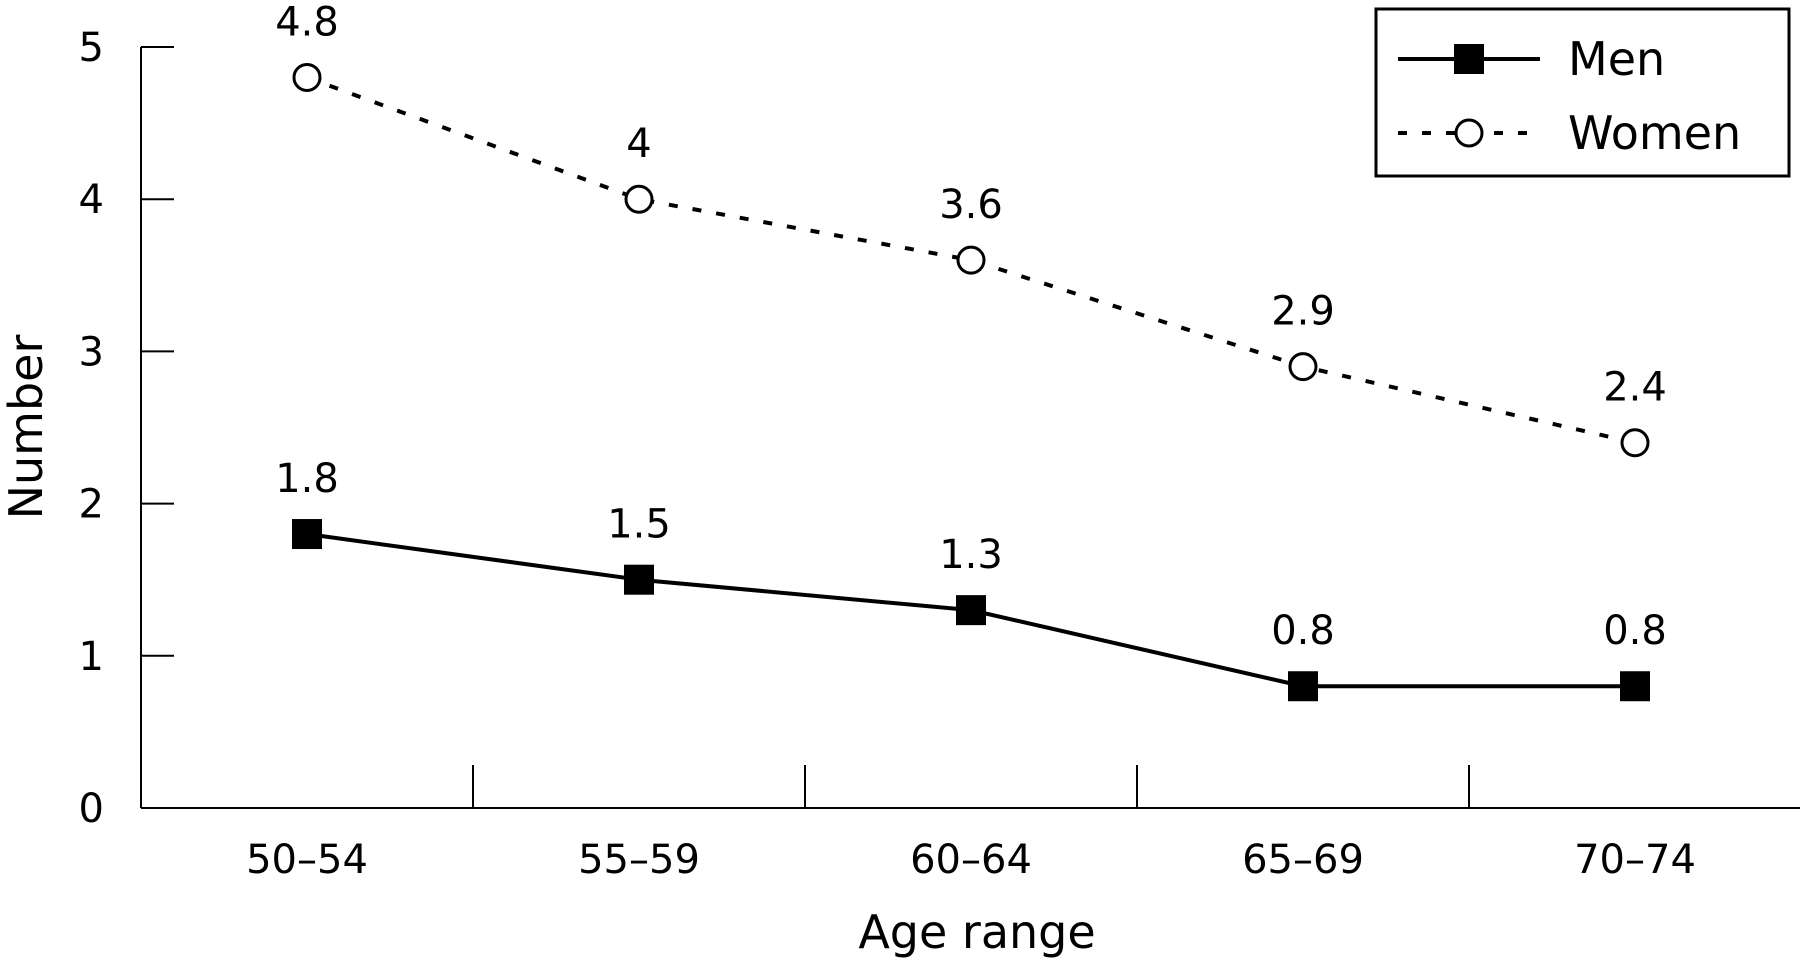 The width and height of the screenshot is (1800, 966). What do you see at coordinates (307, 22) in the screenshot?
I see `data-label-women: 4.8` at bounding box center [307, 22].